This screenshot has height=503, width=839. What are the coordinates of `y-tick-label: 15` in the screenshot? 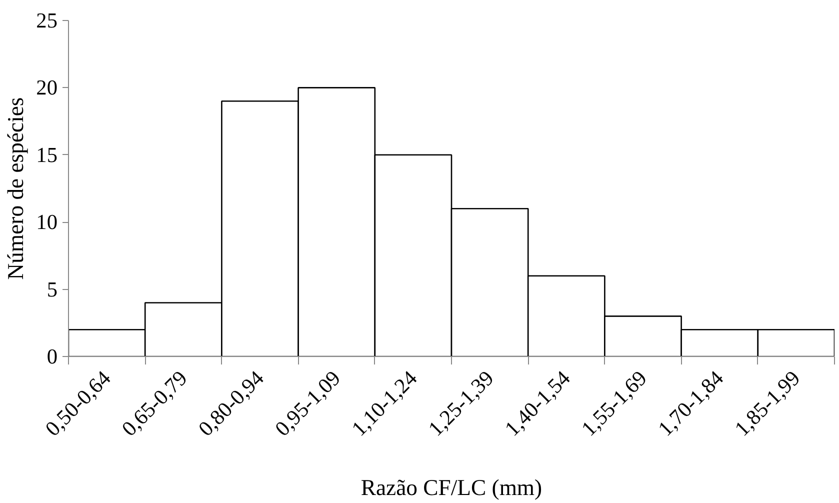 It's located at (47, 154).